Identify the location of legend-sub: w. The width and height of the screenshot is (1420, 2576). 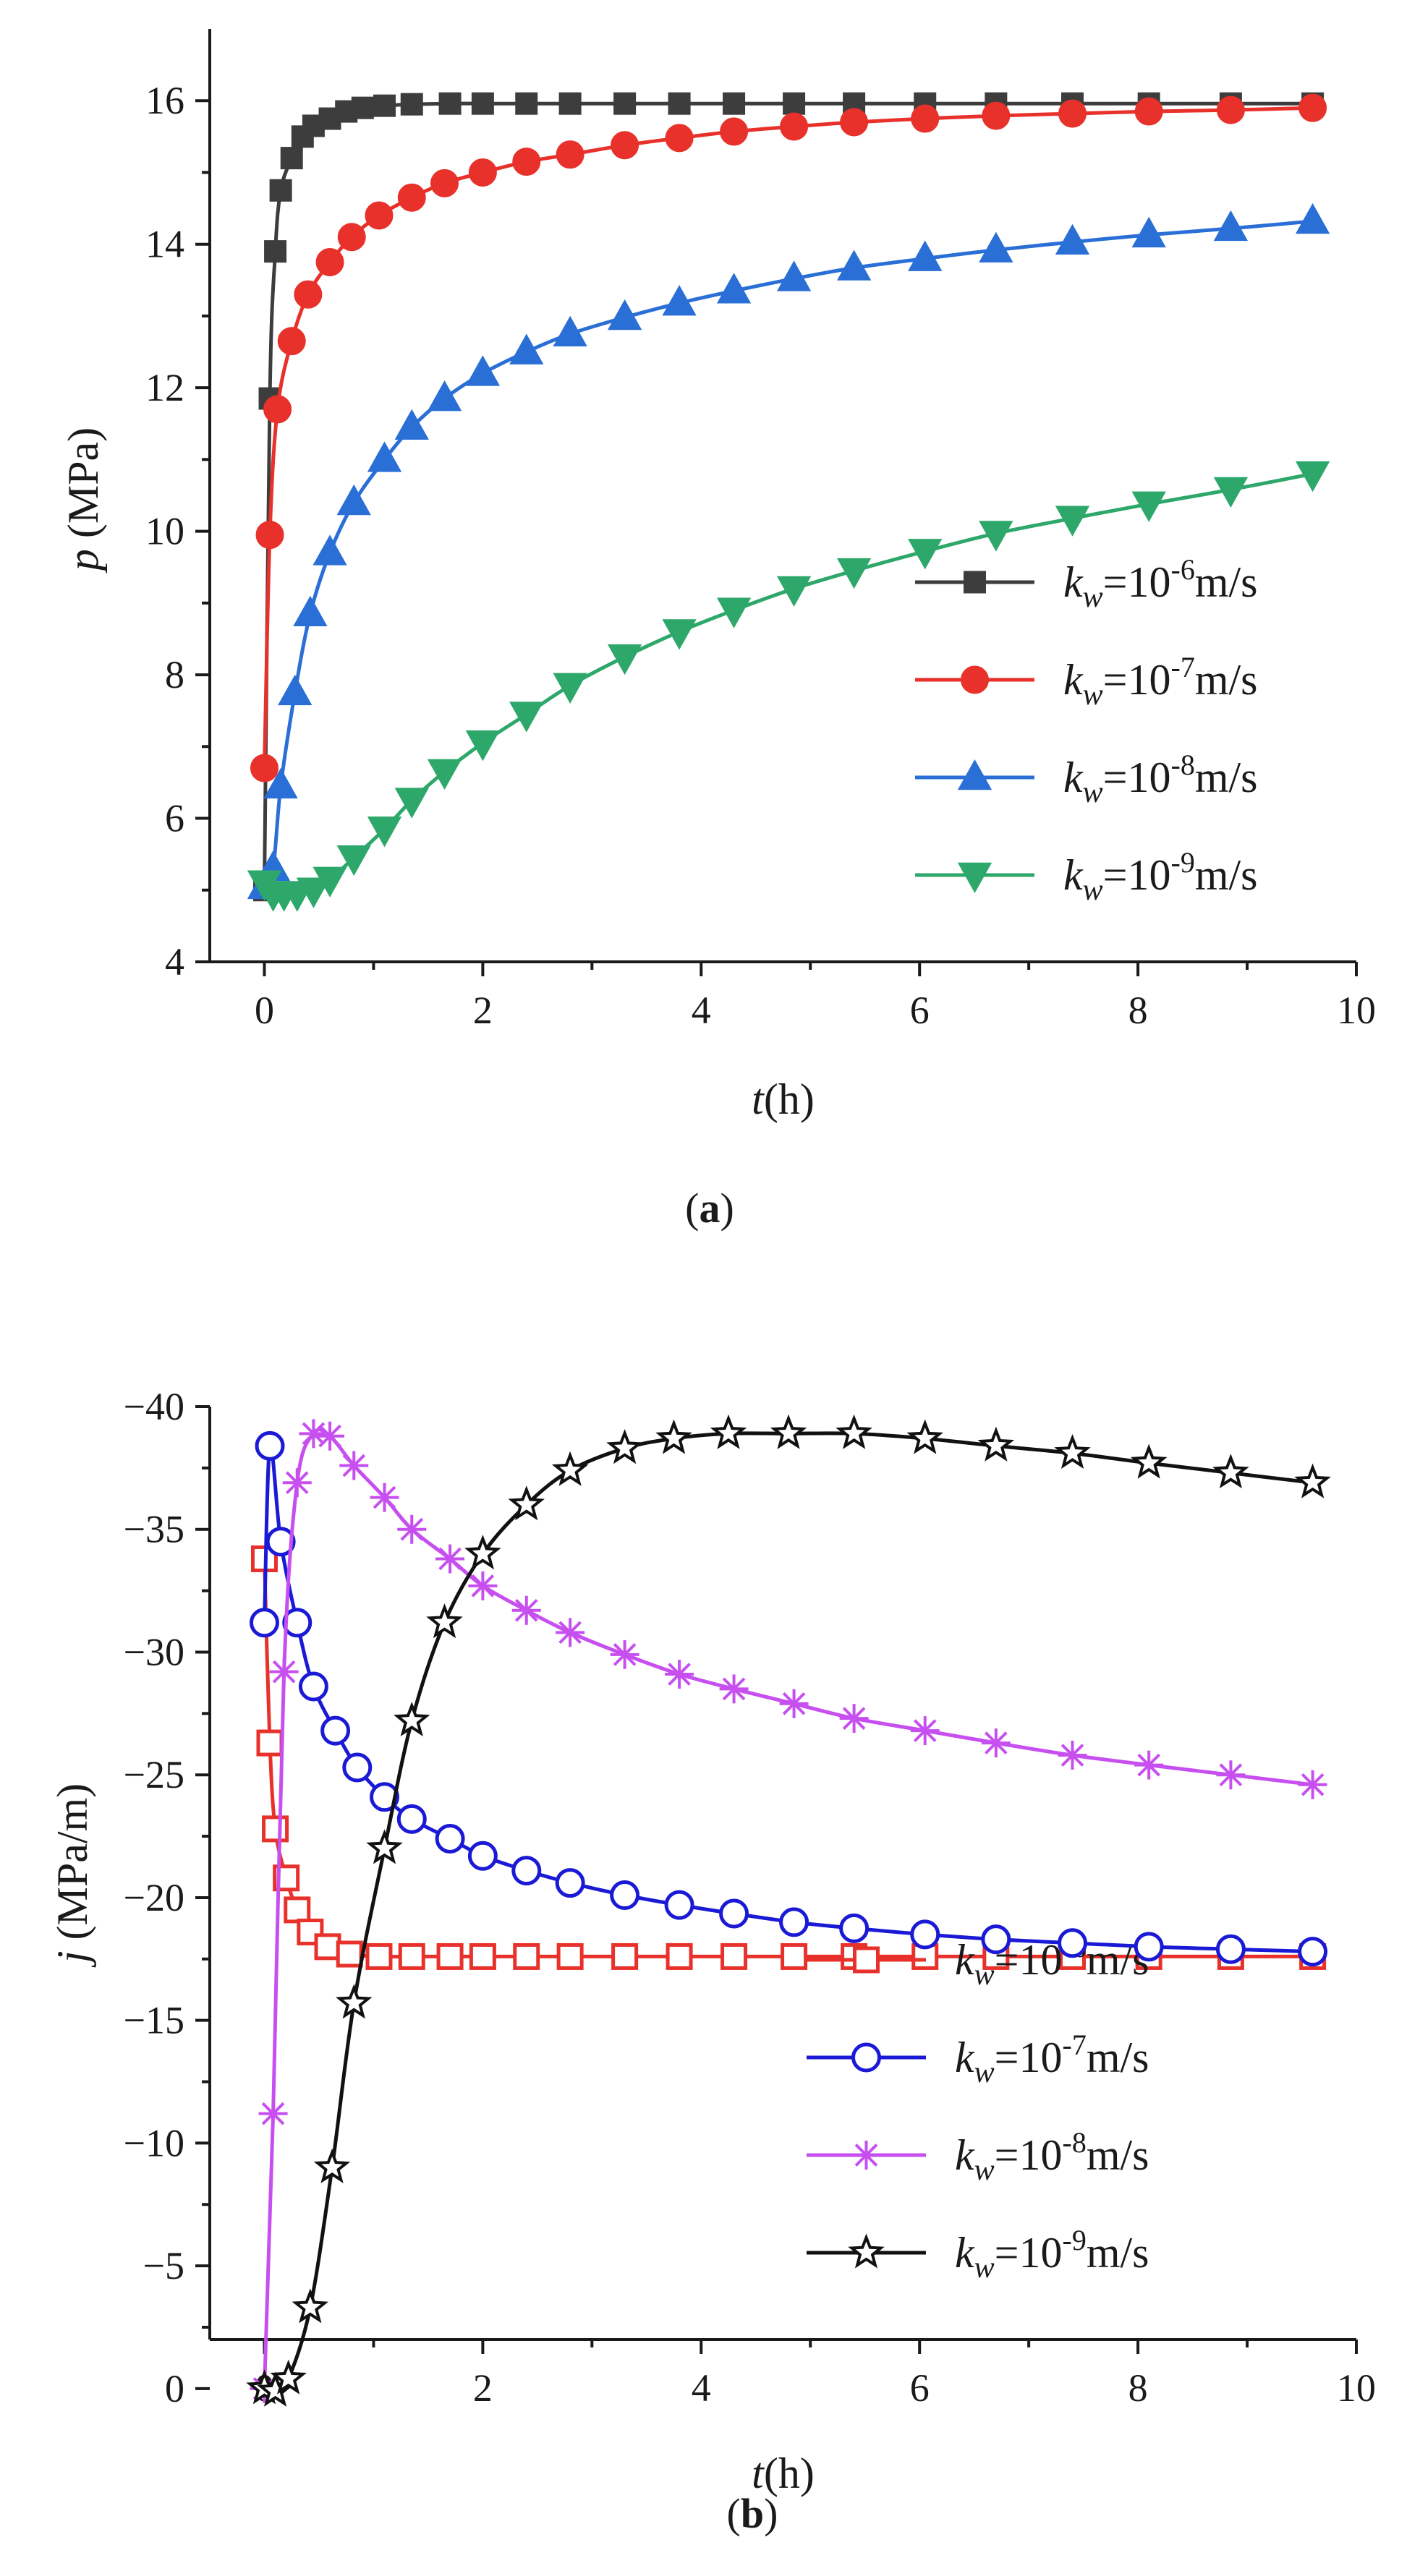
(985, 2072).